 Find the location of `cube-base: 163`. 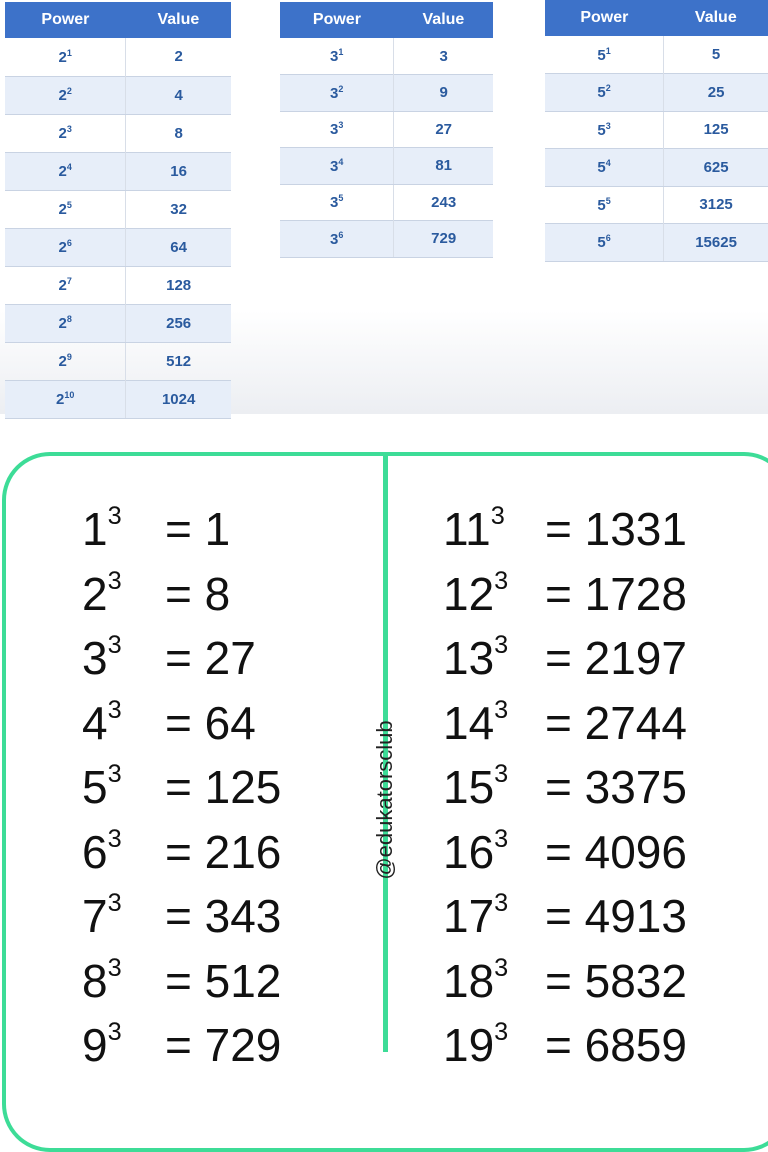

cube-base: 163 is located at coordinates (476, 851).